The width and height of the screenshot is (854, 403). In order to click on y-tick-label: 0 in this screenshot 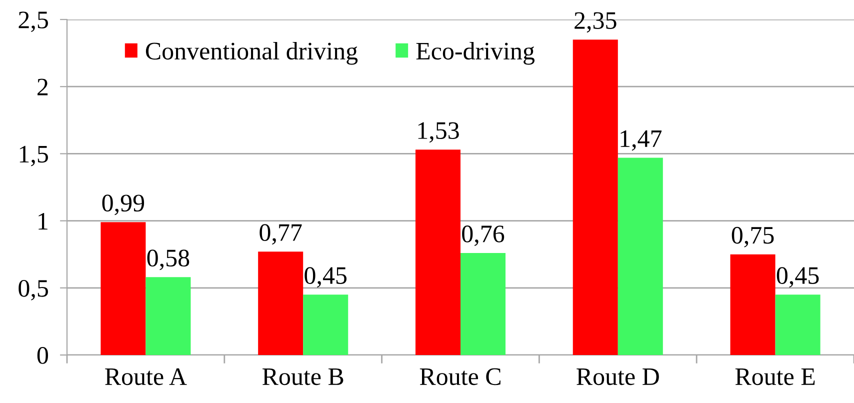, I will do `click(42, 355)`.